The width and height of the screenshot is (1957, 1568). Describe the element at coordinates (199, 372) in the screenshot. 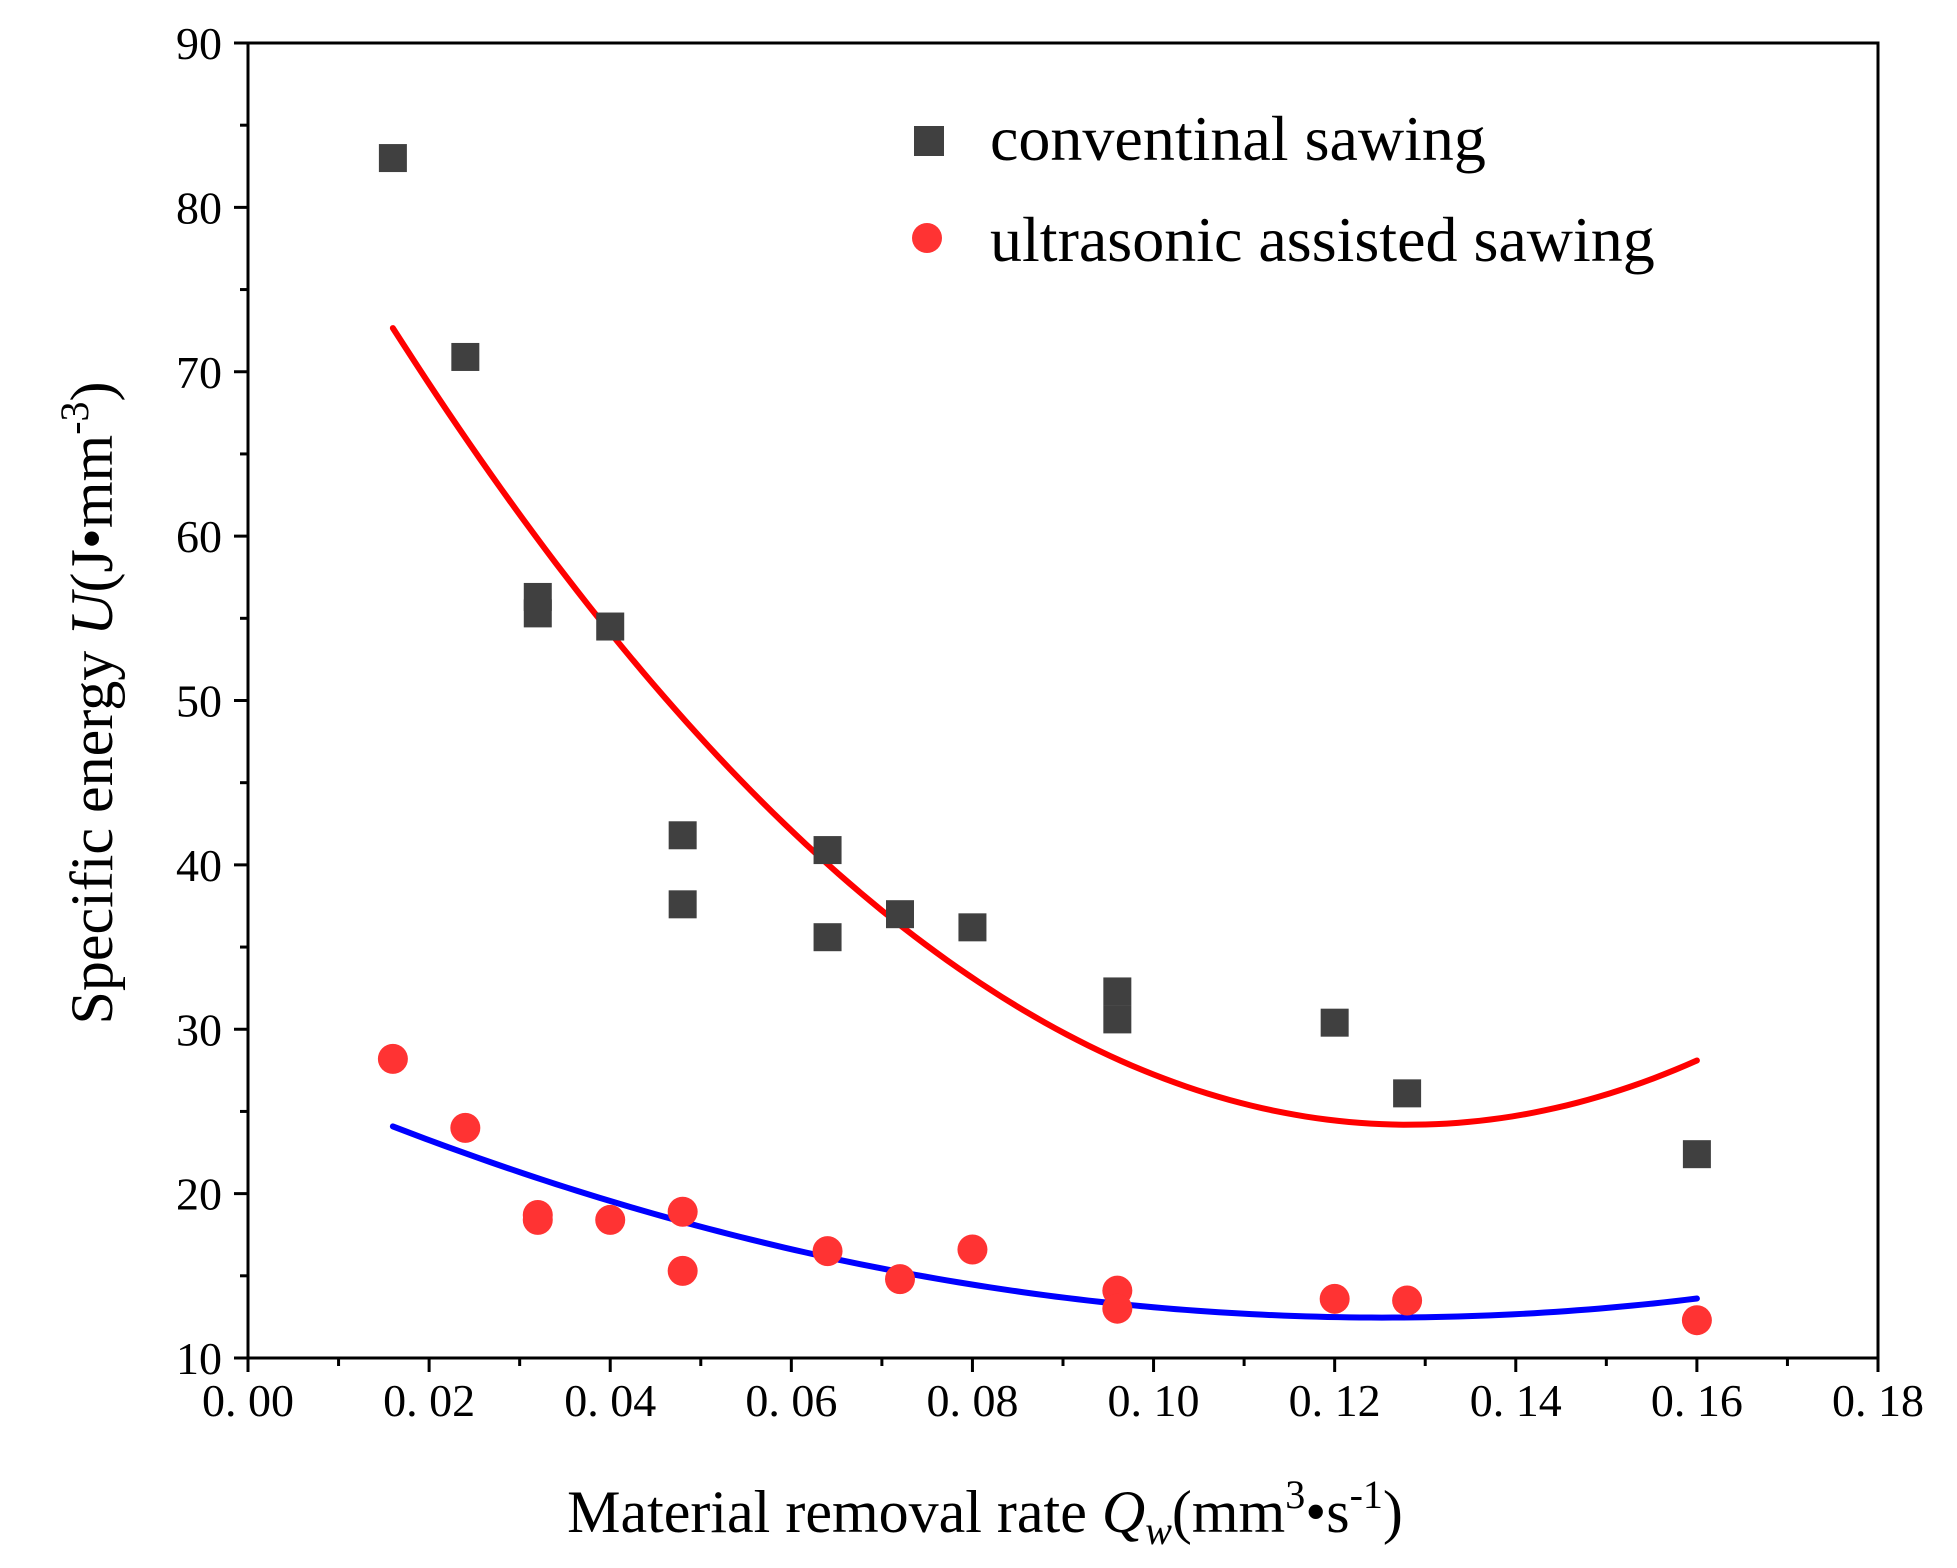

I see `y-tick-label: 70` at that location.